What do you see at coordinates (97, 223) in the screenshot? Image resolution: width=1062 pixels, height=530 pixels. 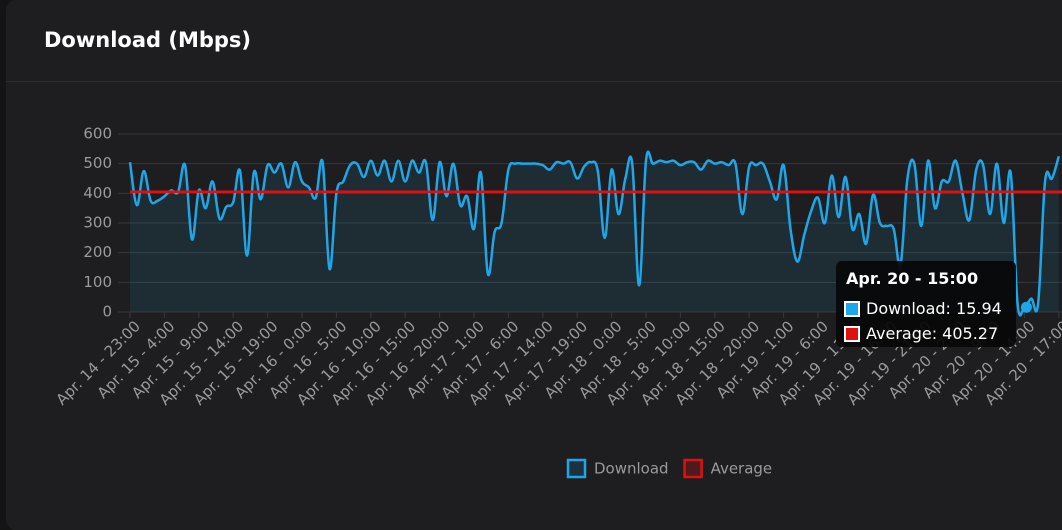 I see `y-tick-label: 300` at bounding box center [97, 223].